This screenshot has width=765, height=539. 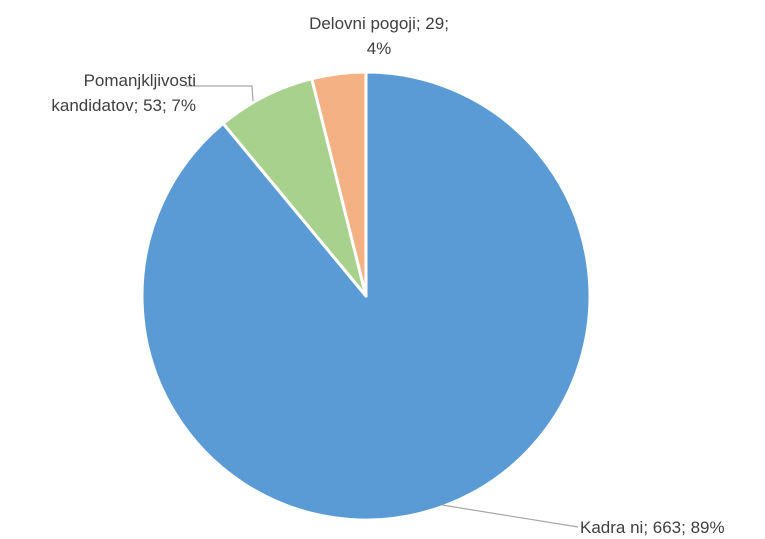 I want to click on leader-line-pomanjkljivosti-kandidatov, so click(x=220, y=93).